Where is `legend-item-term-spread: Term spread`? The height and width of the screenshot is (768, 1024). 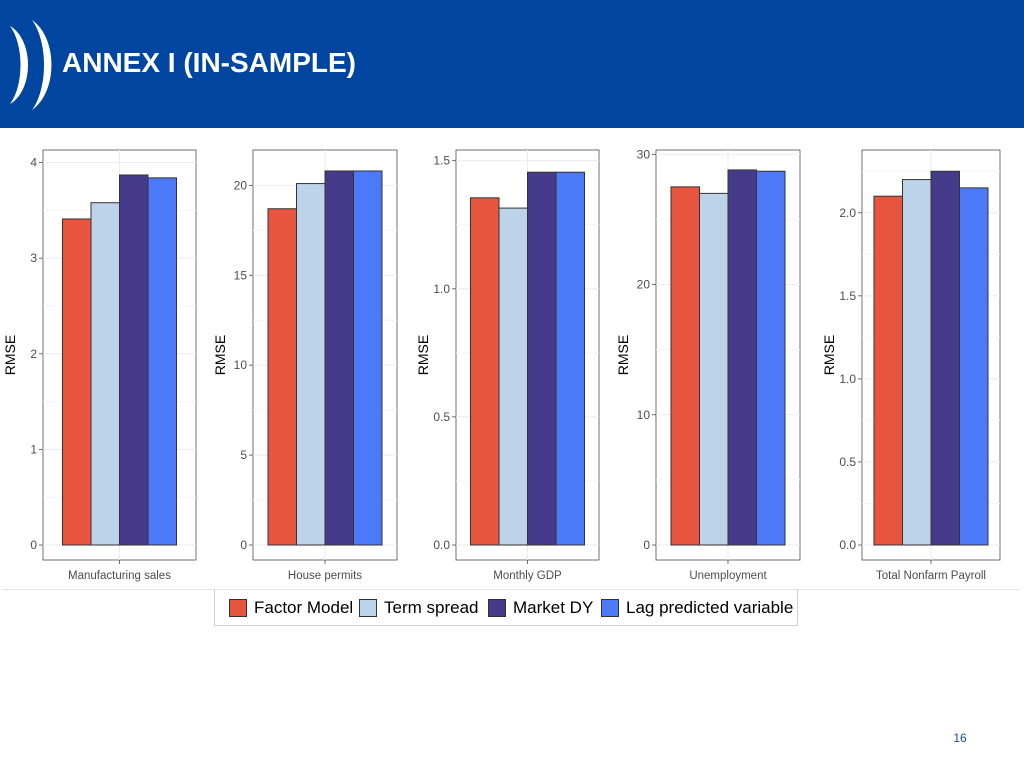
legend-item-term-spread: Term spread is located at coordinates (418, 608).